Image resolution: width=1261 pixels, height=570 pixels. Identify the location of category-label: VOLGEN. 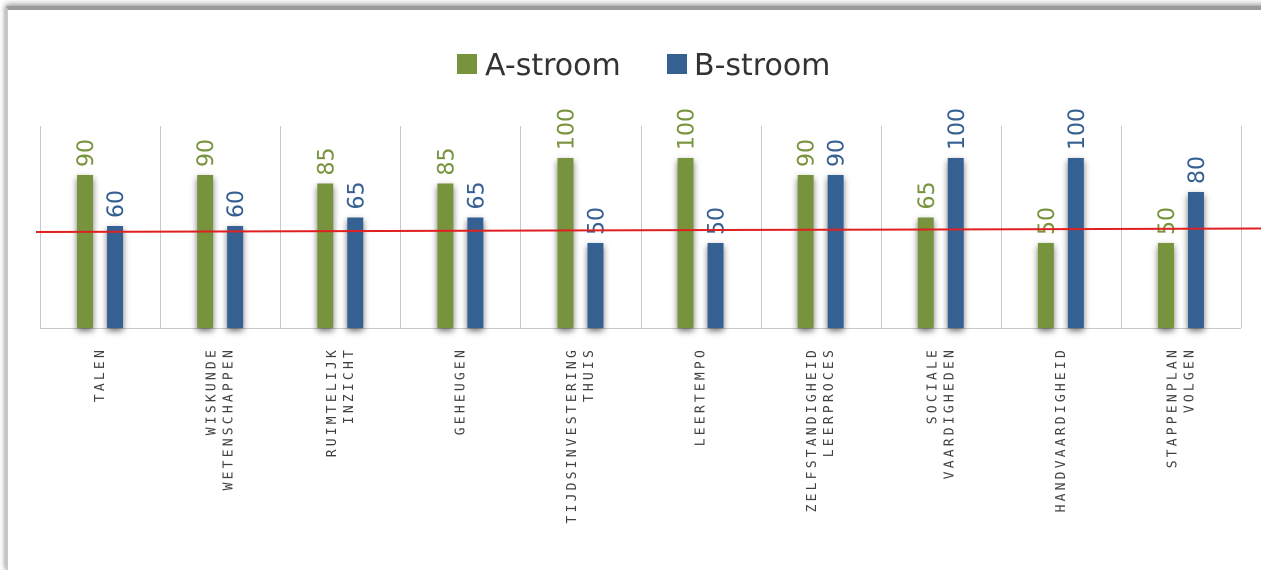
(1189, 380).